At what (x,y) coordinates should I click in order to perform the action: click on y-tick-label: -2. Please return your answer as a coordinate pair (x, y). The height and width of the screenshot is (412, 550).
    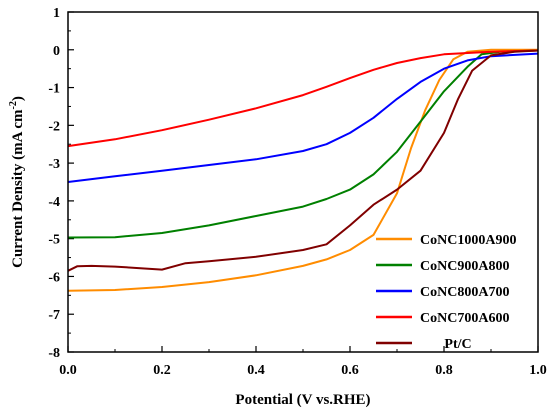
    Looking at the image, I should click on (54, 126).